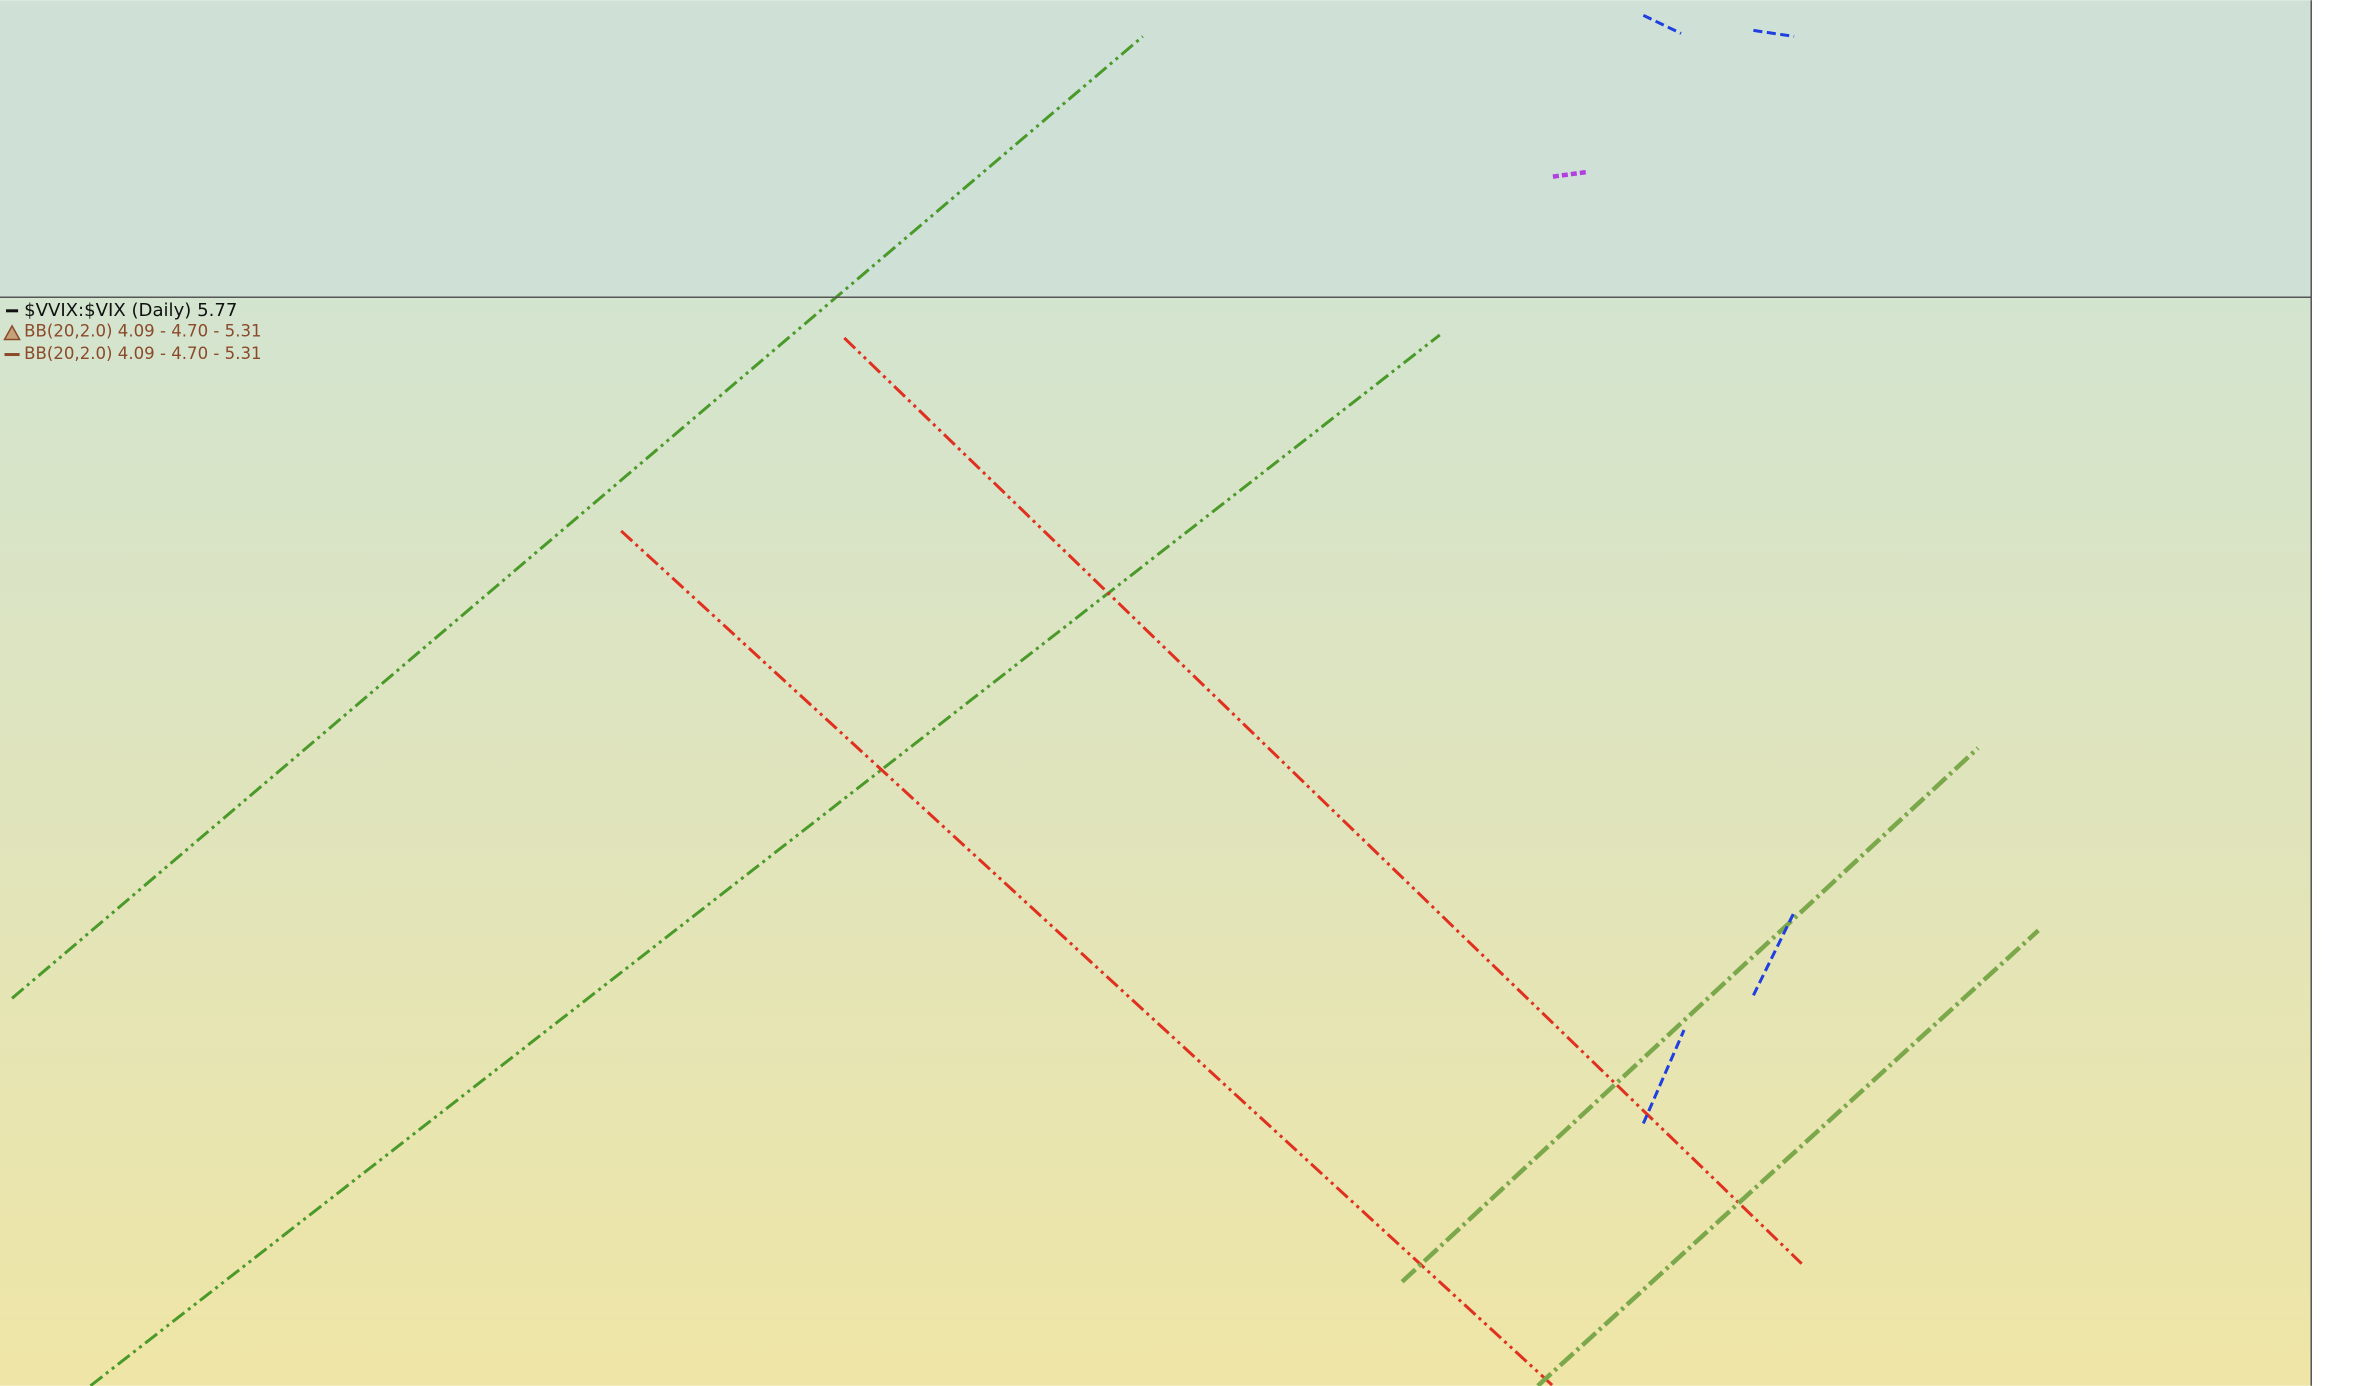  Describe the element at coordinates (12, 332) in the screenshot. I see `legend-swatch` at that location.